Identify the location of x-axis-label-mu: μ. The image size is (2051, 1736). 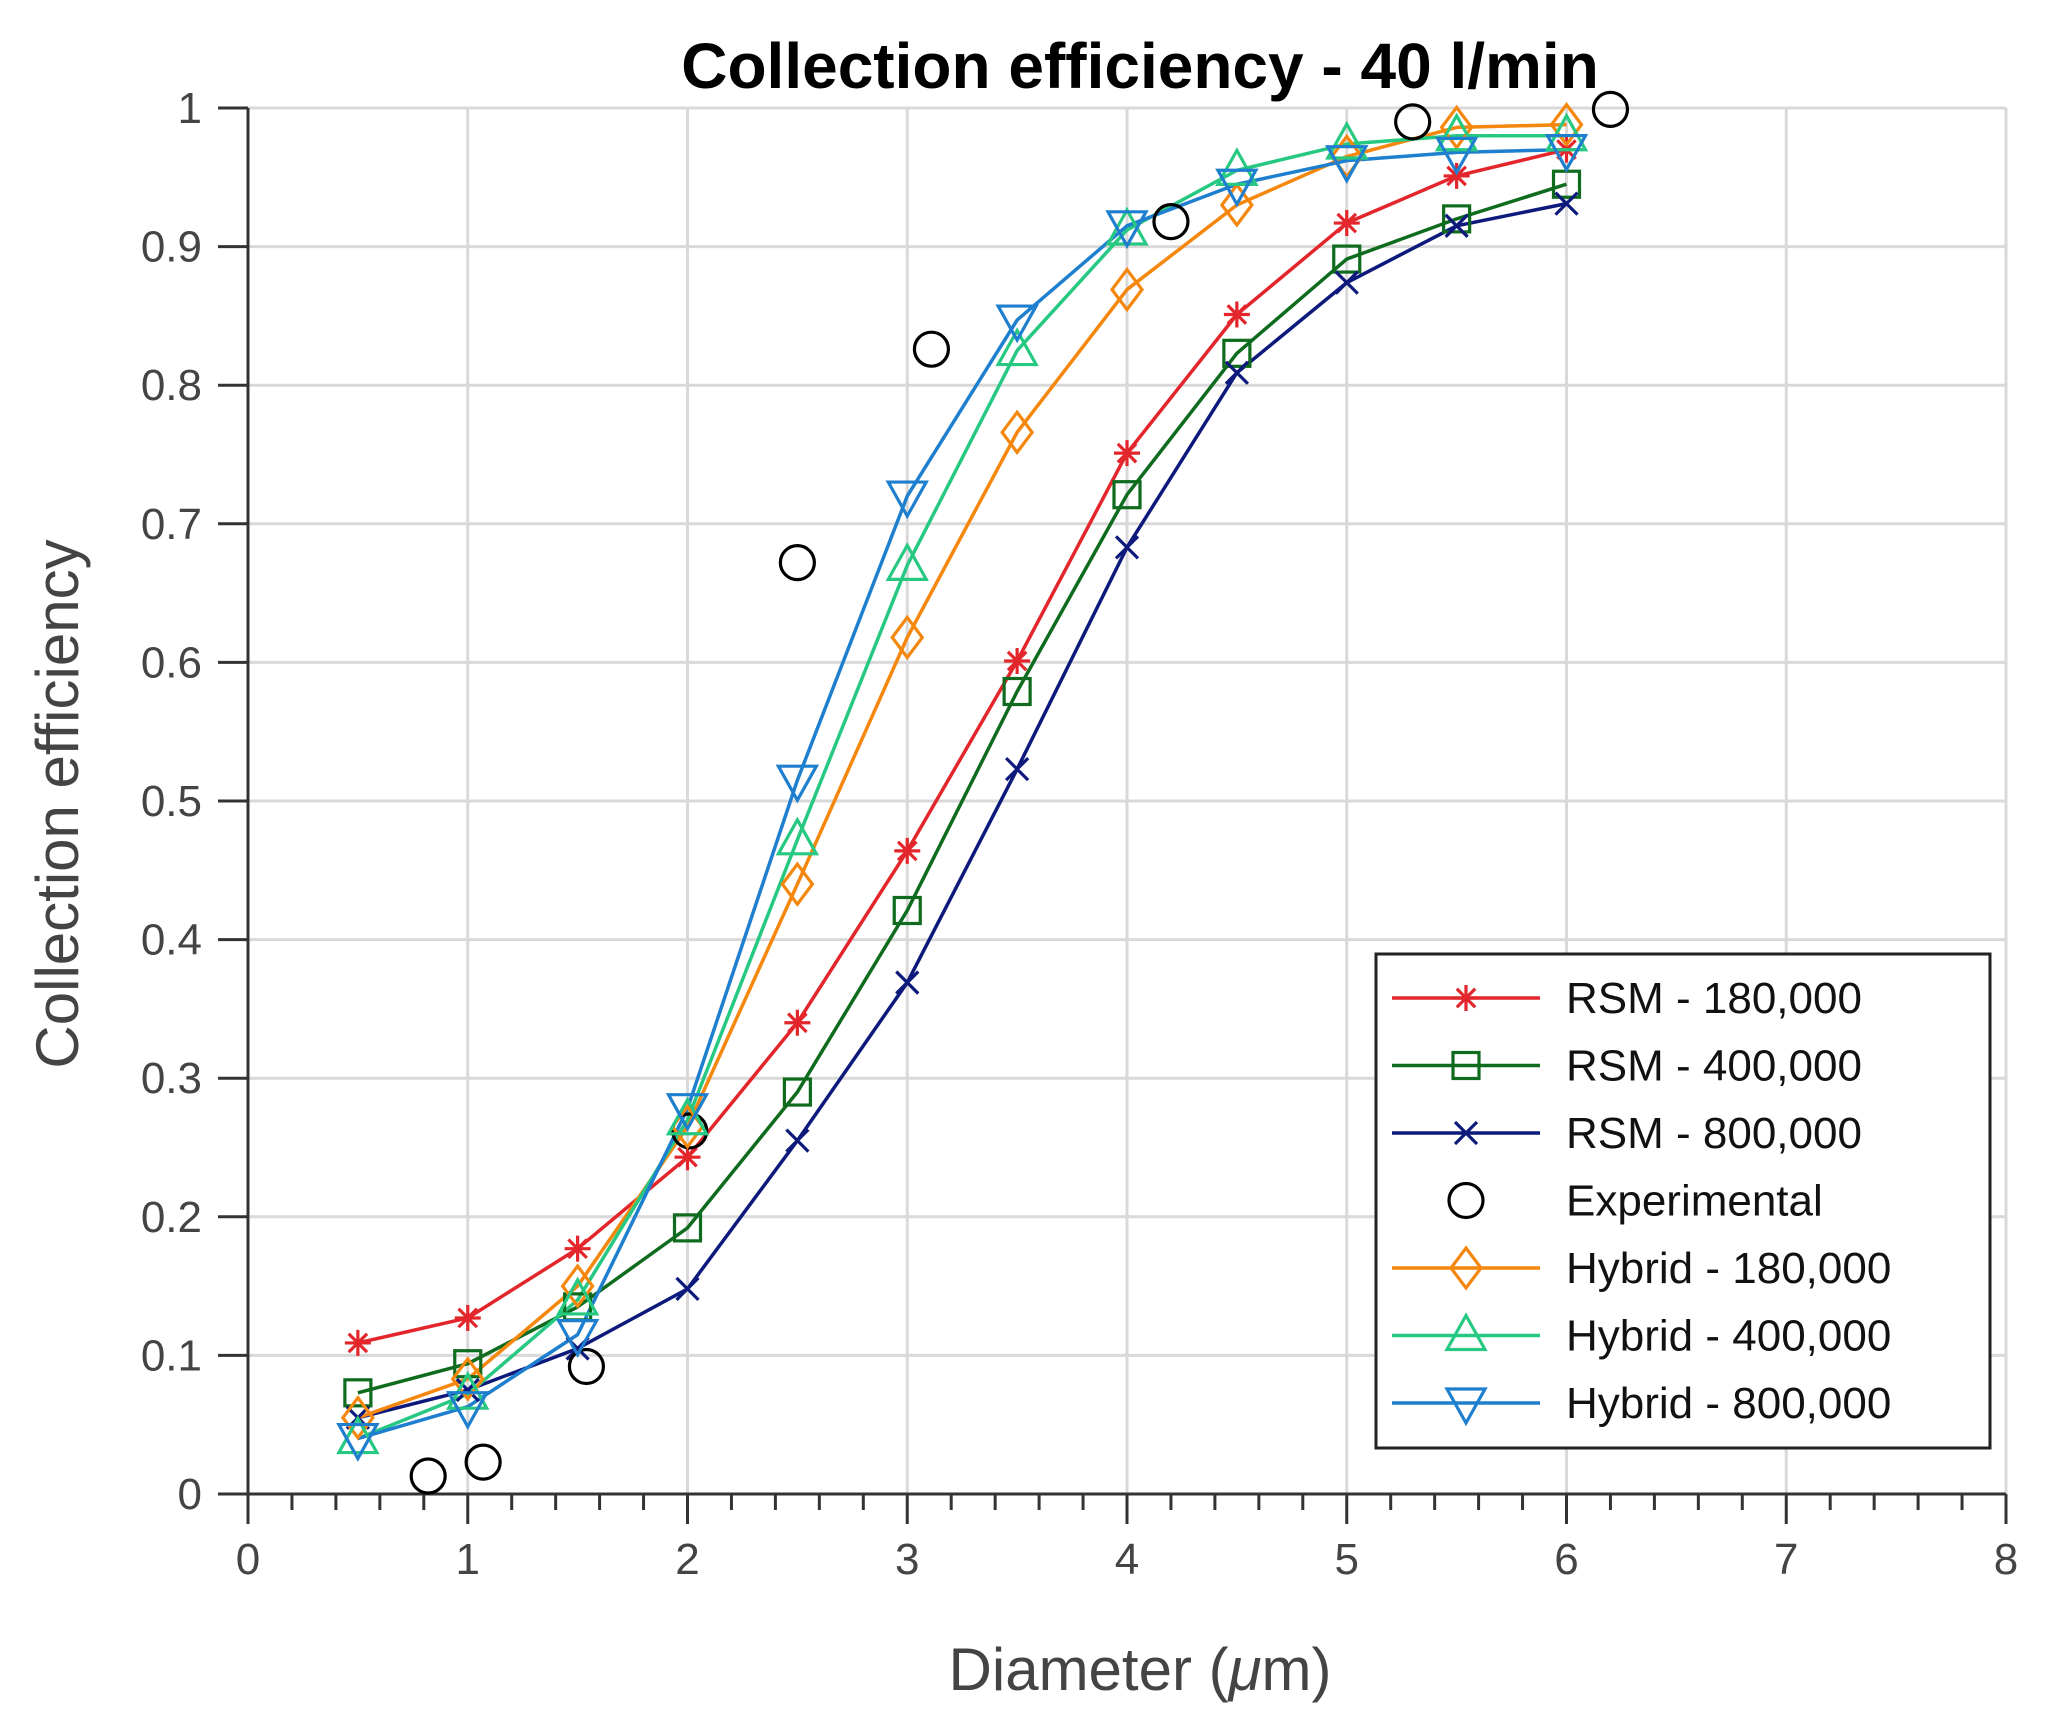
(1244, 1669).